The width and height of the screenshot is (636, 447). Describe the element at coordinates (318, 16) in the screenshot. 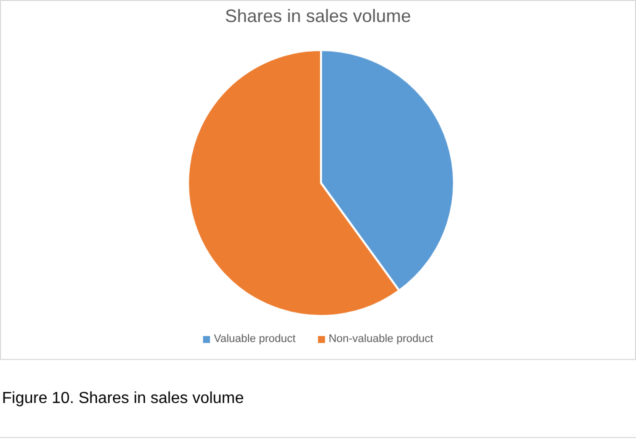

I see `chart-title: Shares in sales volume` at that location.